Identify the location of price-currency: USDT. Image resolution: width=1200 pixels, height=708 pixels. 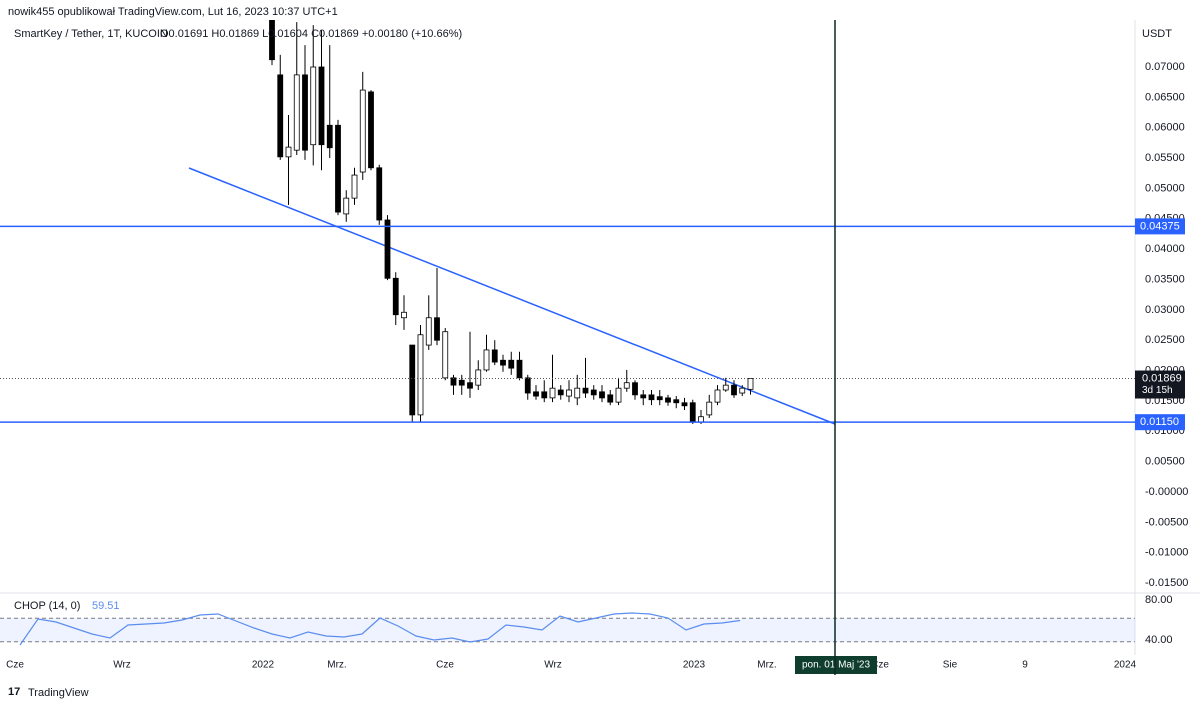
(1157, 34).